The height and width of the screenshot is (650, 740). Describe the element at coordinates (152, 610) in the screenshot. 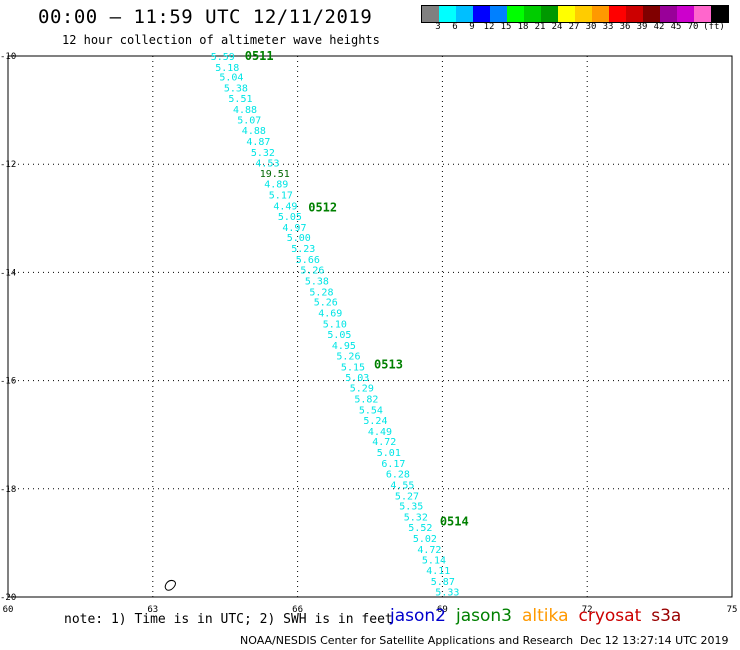

I see `lon-tick-label: 63` at that location.